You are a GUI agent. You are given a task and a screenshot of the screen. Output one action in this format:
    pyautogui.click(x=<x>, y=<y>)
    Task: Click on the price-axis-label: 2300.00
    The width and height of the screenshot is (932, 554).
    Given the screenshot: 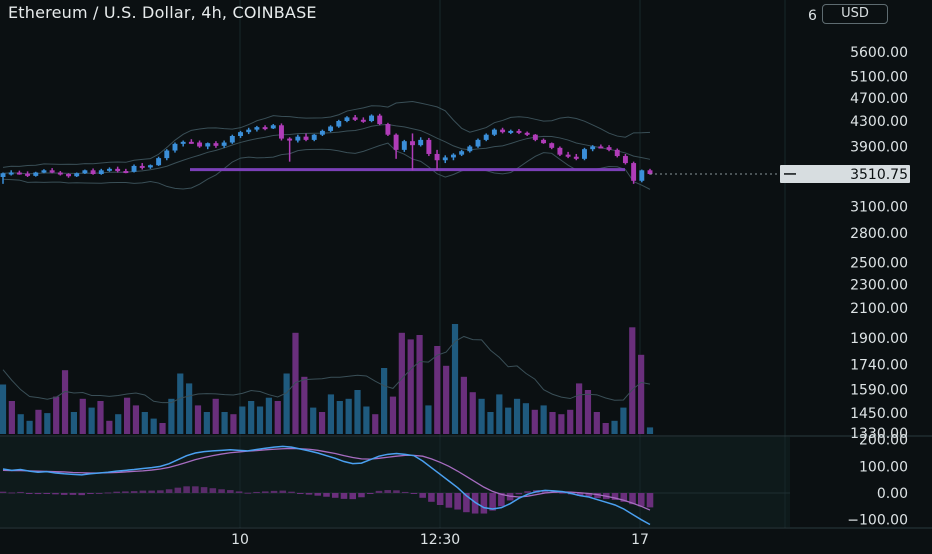 What is the action you would take?
    pyautogui.click(x=879, y=285)
    